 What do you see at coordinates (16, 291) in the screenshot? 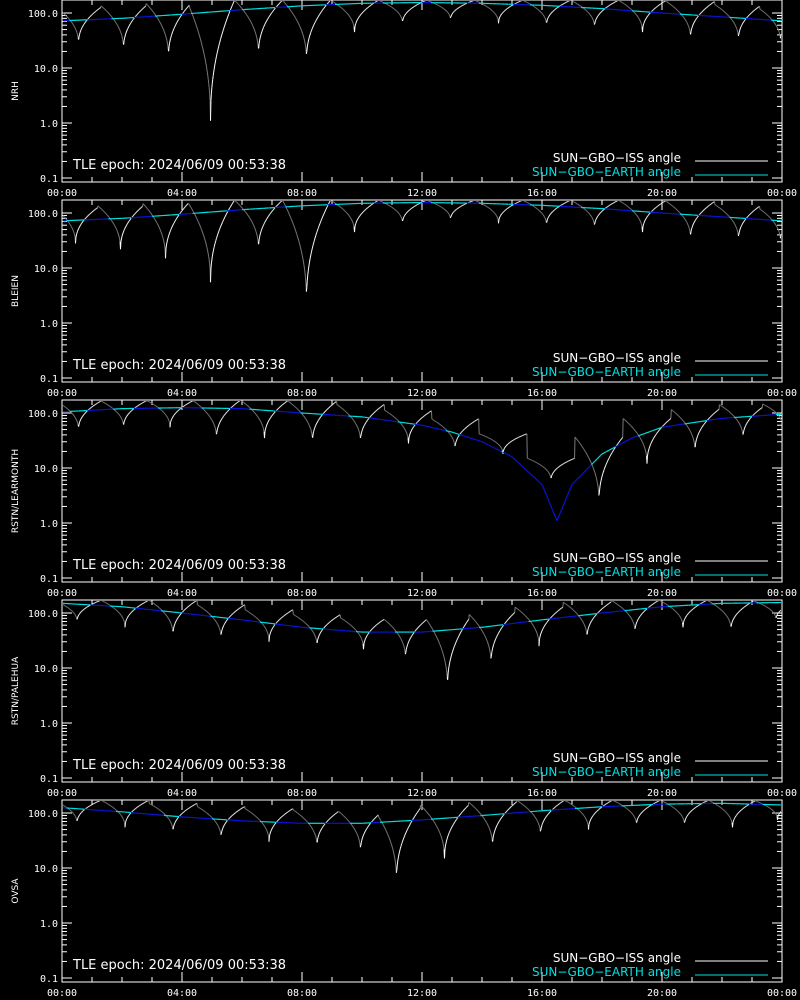
I see `y-axis-label: BLEIEN` at bounding box center [16, 291].